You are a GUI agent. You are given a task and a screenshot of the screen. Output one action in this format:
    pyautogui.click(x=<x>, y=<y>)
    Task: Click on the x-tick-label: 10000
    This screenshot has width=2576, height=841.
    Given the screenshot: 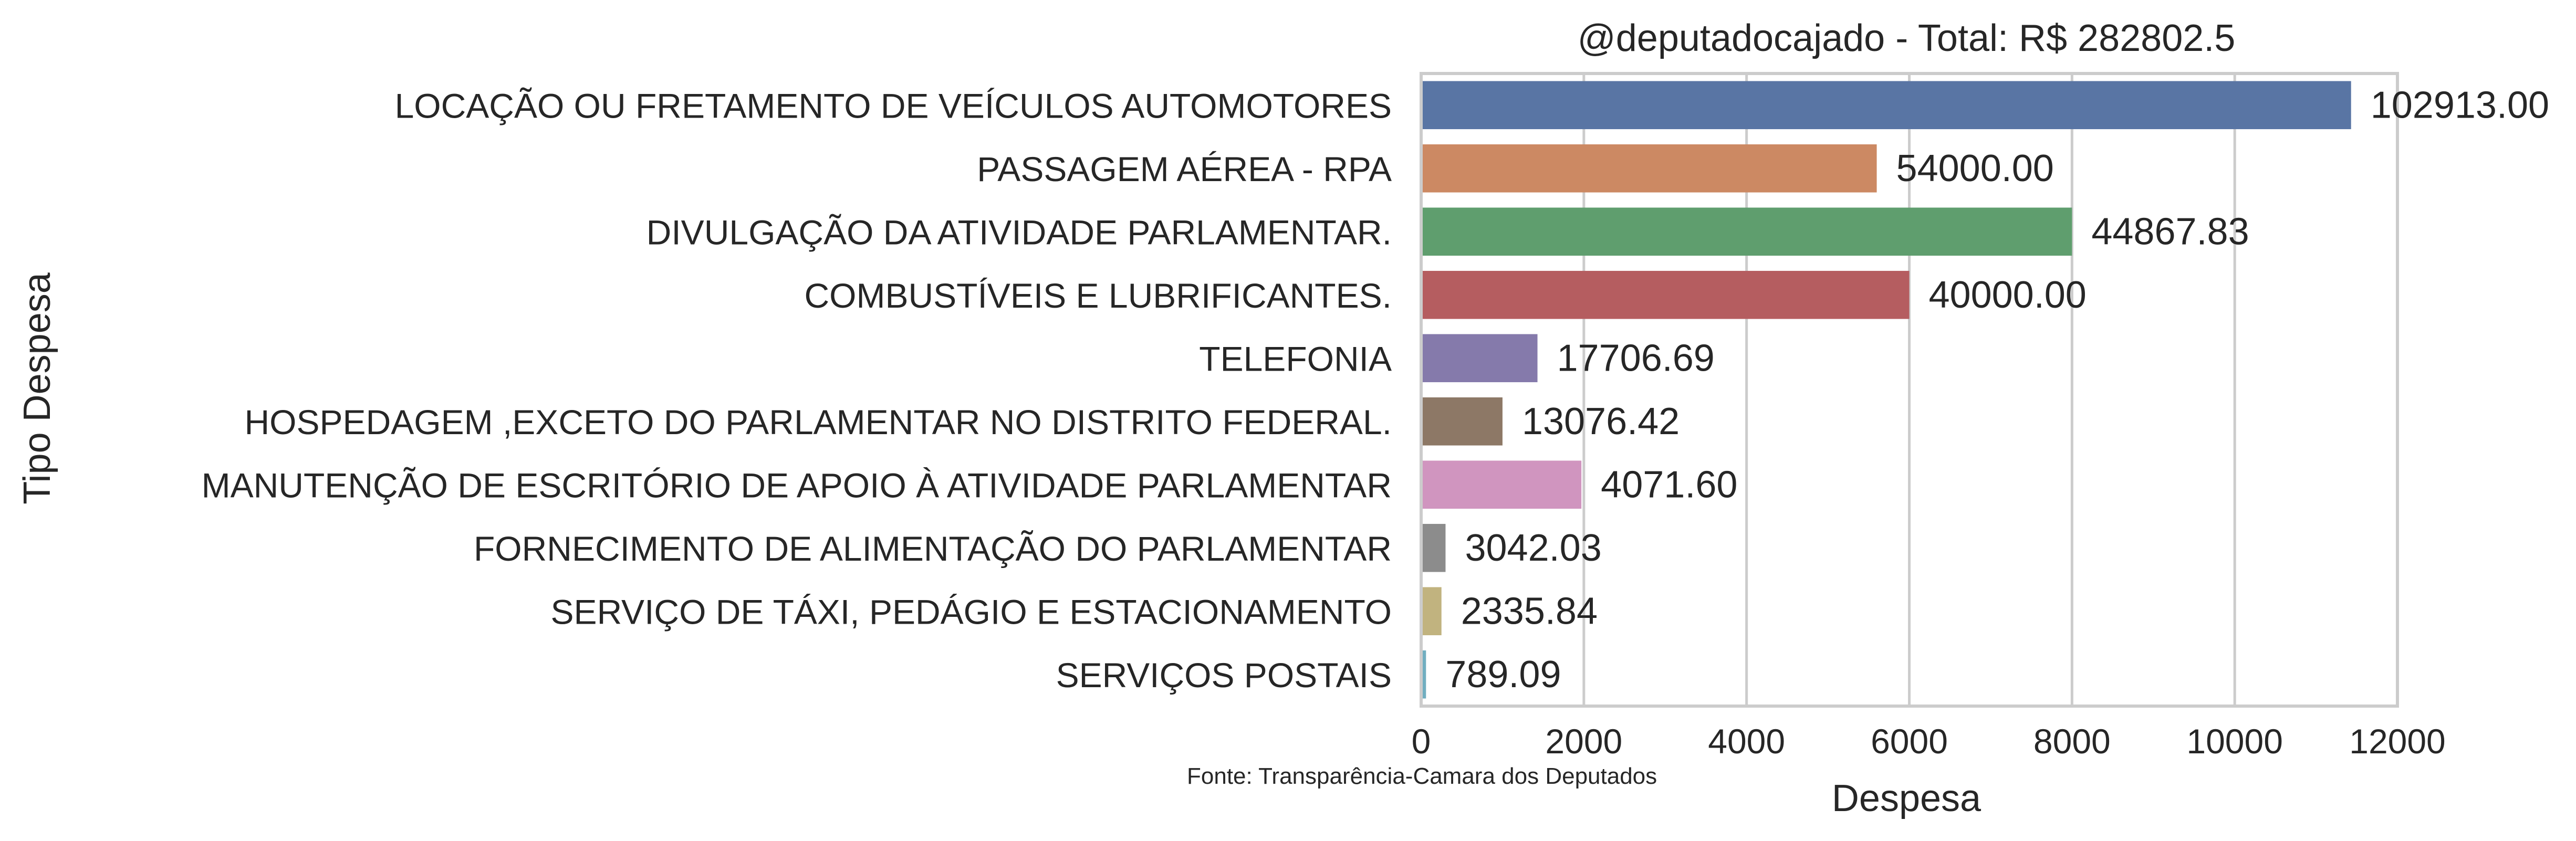 What is the action you would take?
    pyautogui.click(x=2235, y=741)
    